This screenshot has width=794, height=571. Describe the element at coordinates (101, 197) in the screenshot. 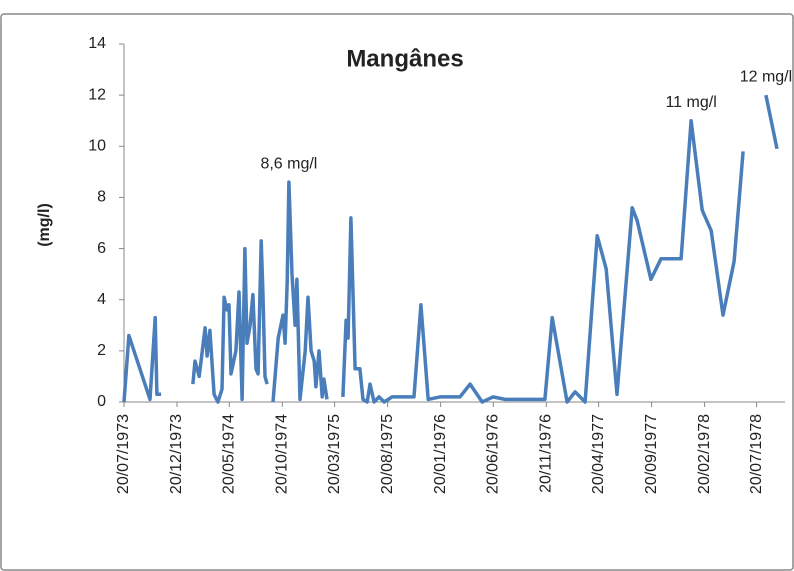

I see `y-tick-label: 8` at that location.